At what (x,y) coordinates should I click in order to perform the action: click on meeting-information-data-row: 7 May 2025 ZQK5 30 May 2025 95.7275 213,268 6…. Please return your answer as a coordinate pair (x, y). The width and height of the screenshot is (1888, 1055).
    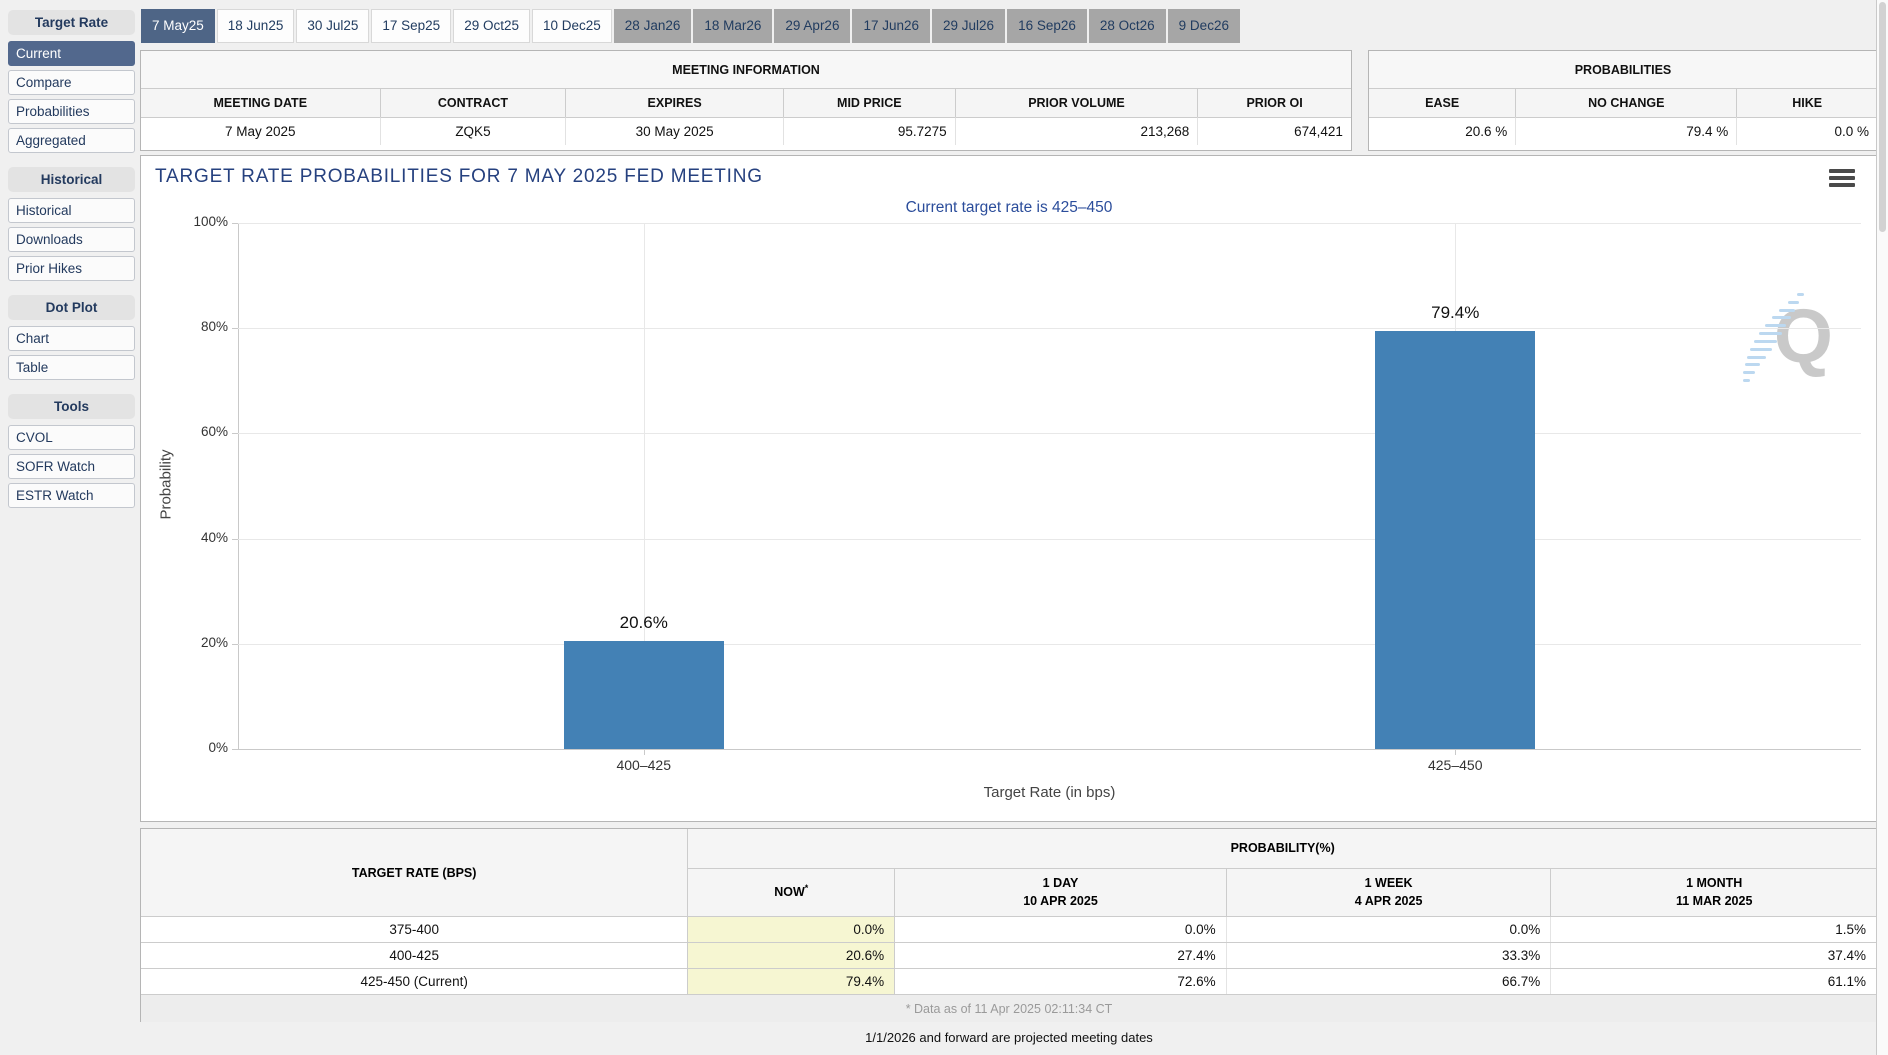
    Looking at the image, I should click on (746, 131).